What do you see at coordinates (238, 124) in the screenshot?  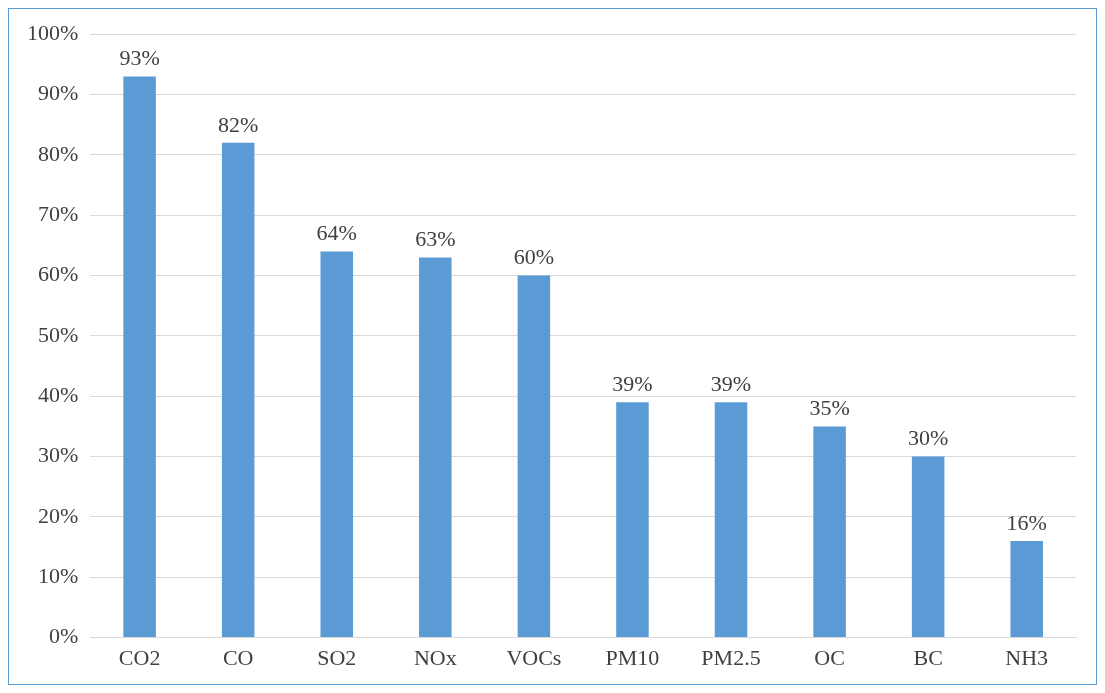 I see `data-label: 82%` at bounding box center [238, 124].